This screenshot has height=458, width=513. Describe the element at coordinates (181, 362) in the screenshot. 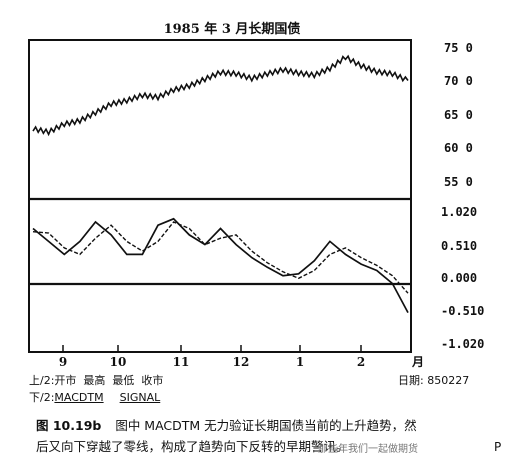

I see `x-tick-label: 11` at that location.